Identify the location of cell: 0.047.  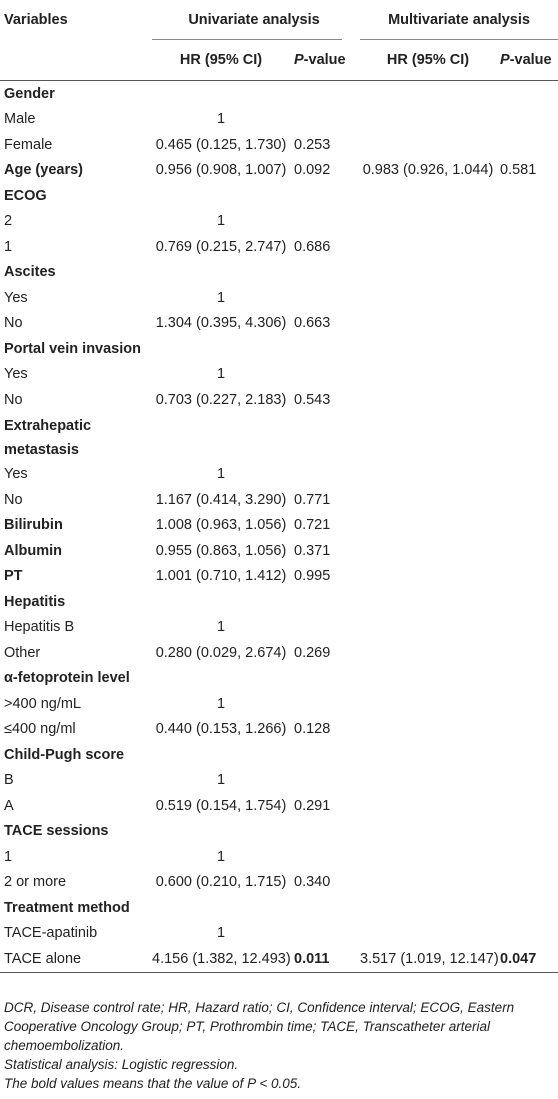
(527, 959).